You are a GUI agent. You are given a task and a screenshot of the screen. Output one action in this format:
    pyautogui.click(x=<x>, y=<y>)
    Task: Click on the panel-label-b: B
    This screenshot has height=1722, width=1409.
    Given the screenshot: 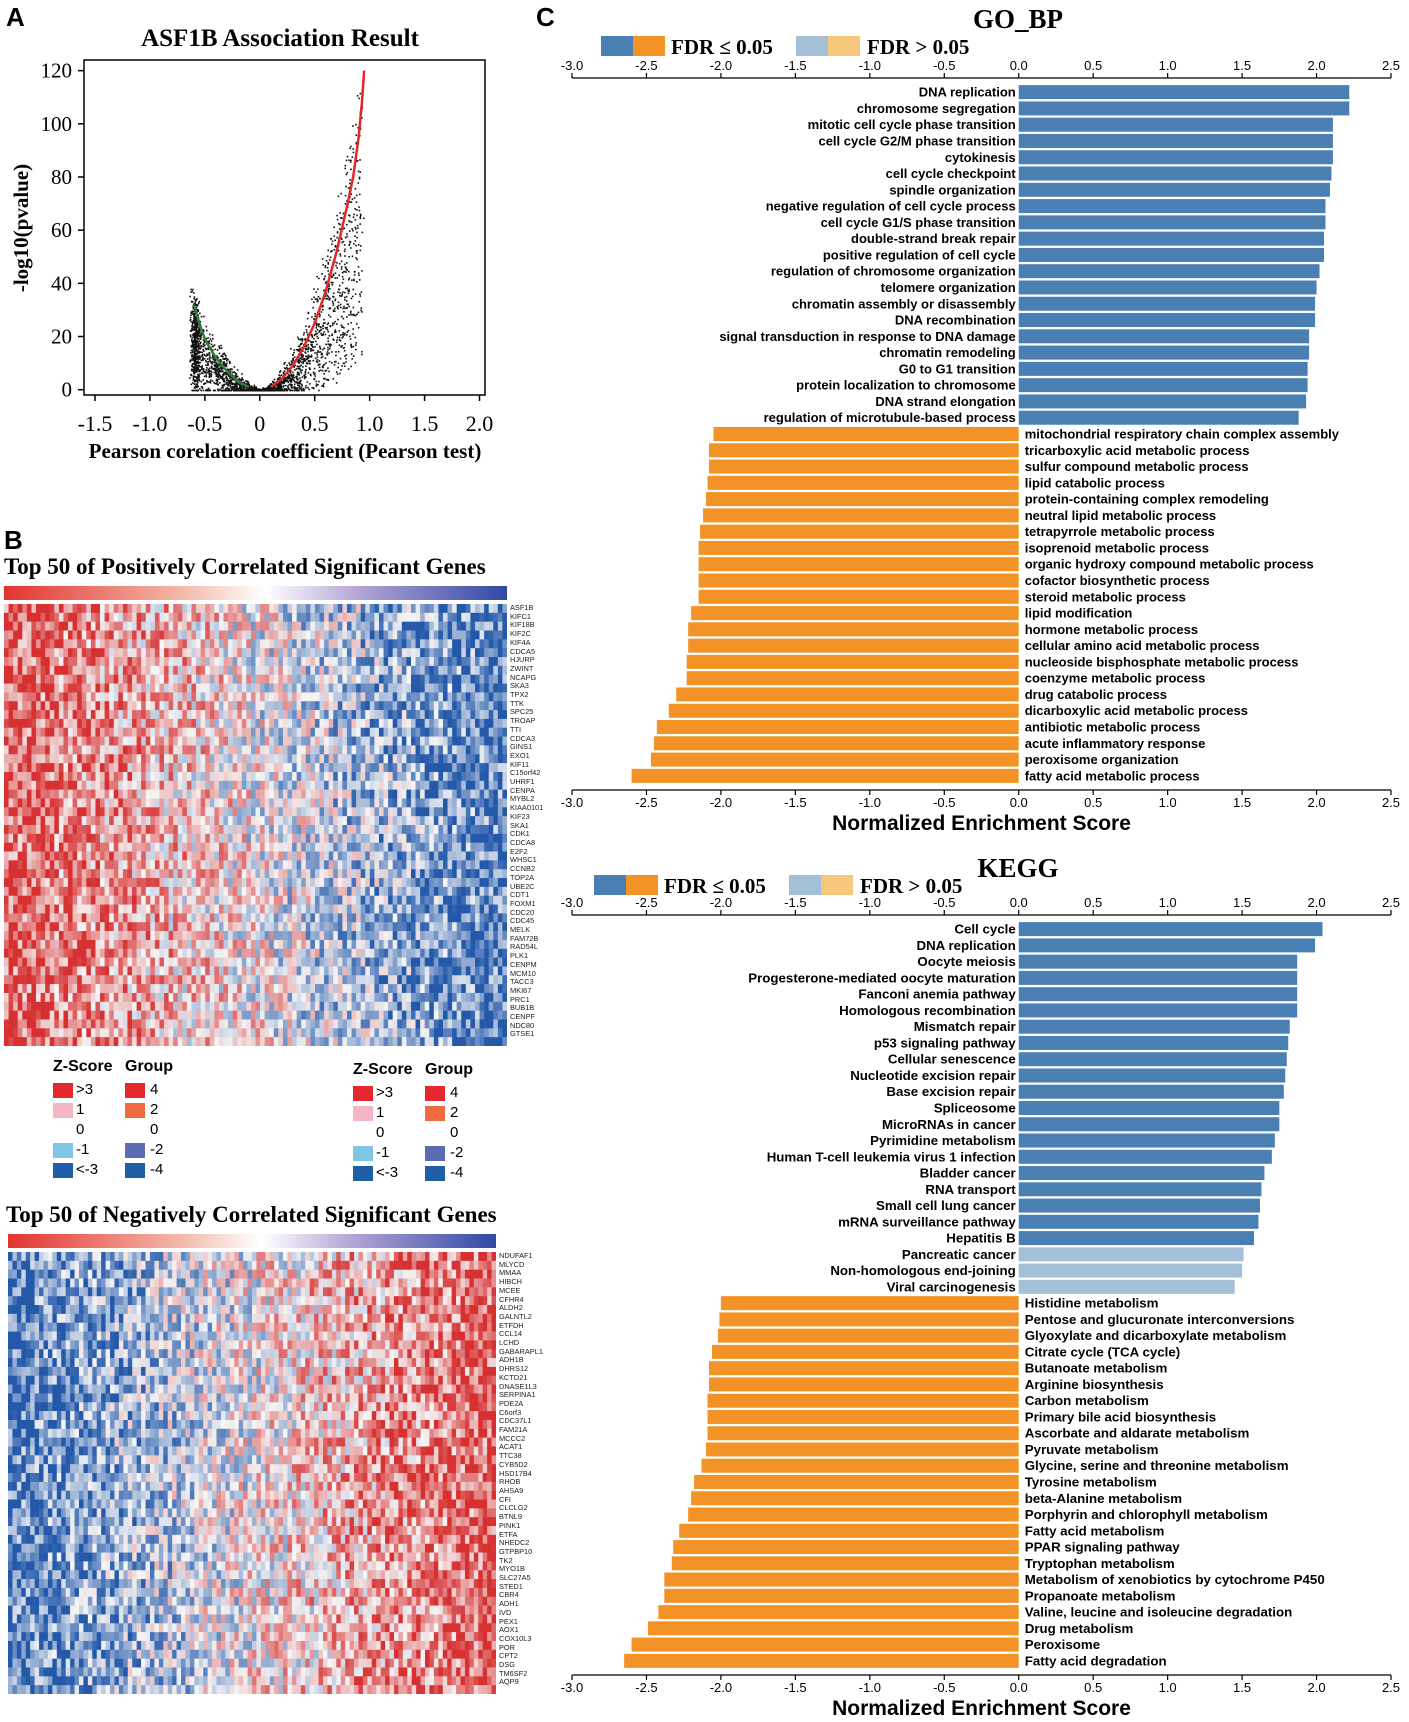 What is the action you would take?
    pyautogui.click(x=13, y=540)
    